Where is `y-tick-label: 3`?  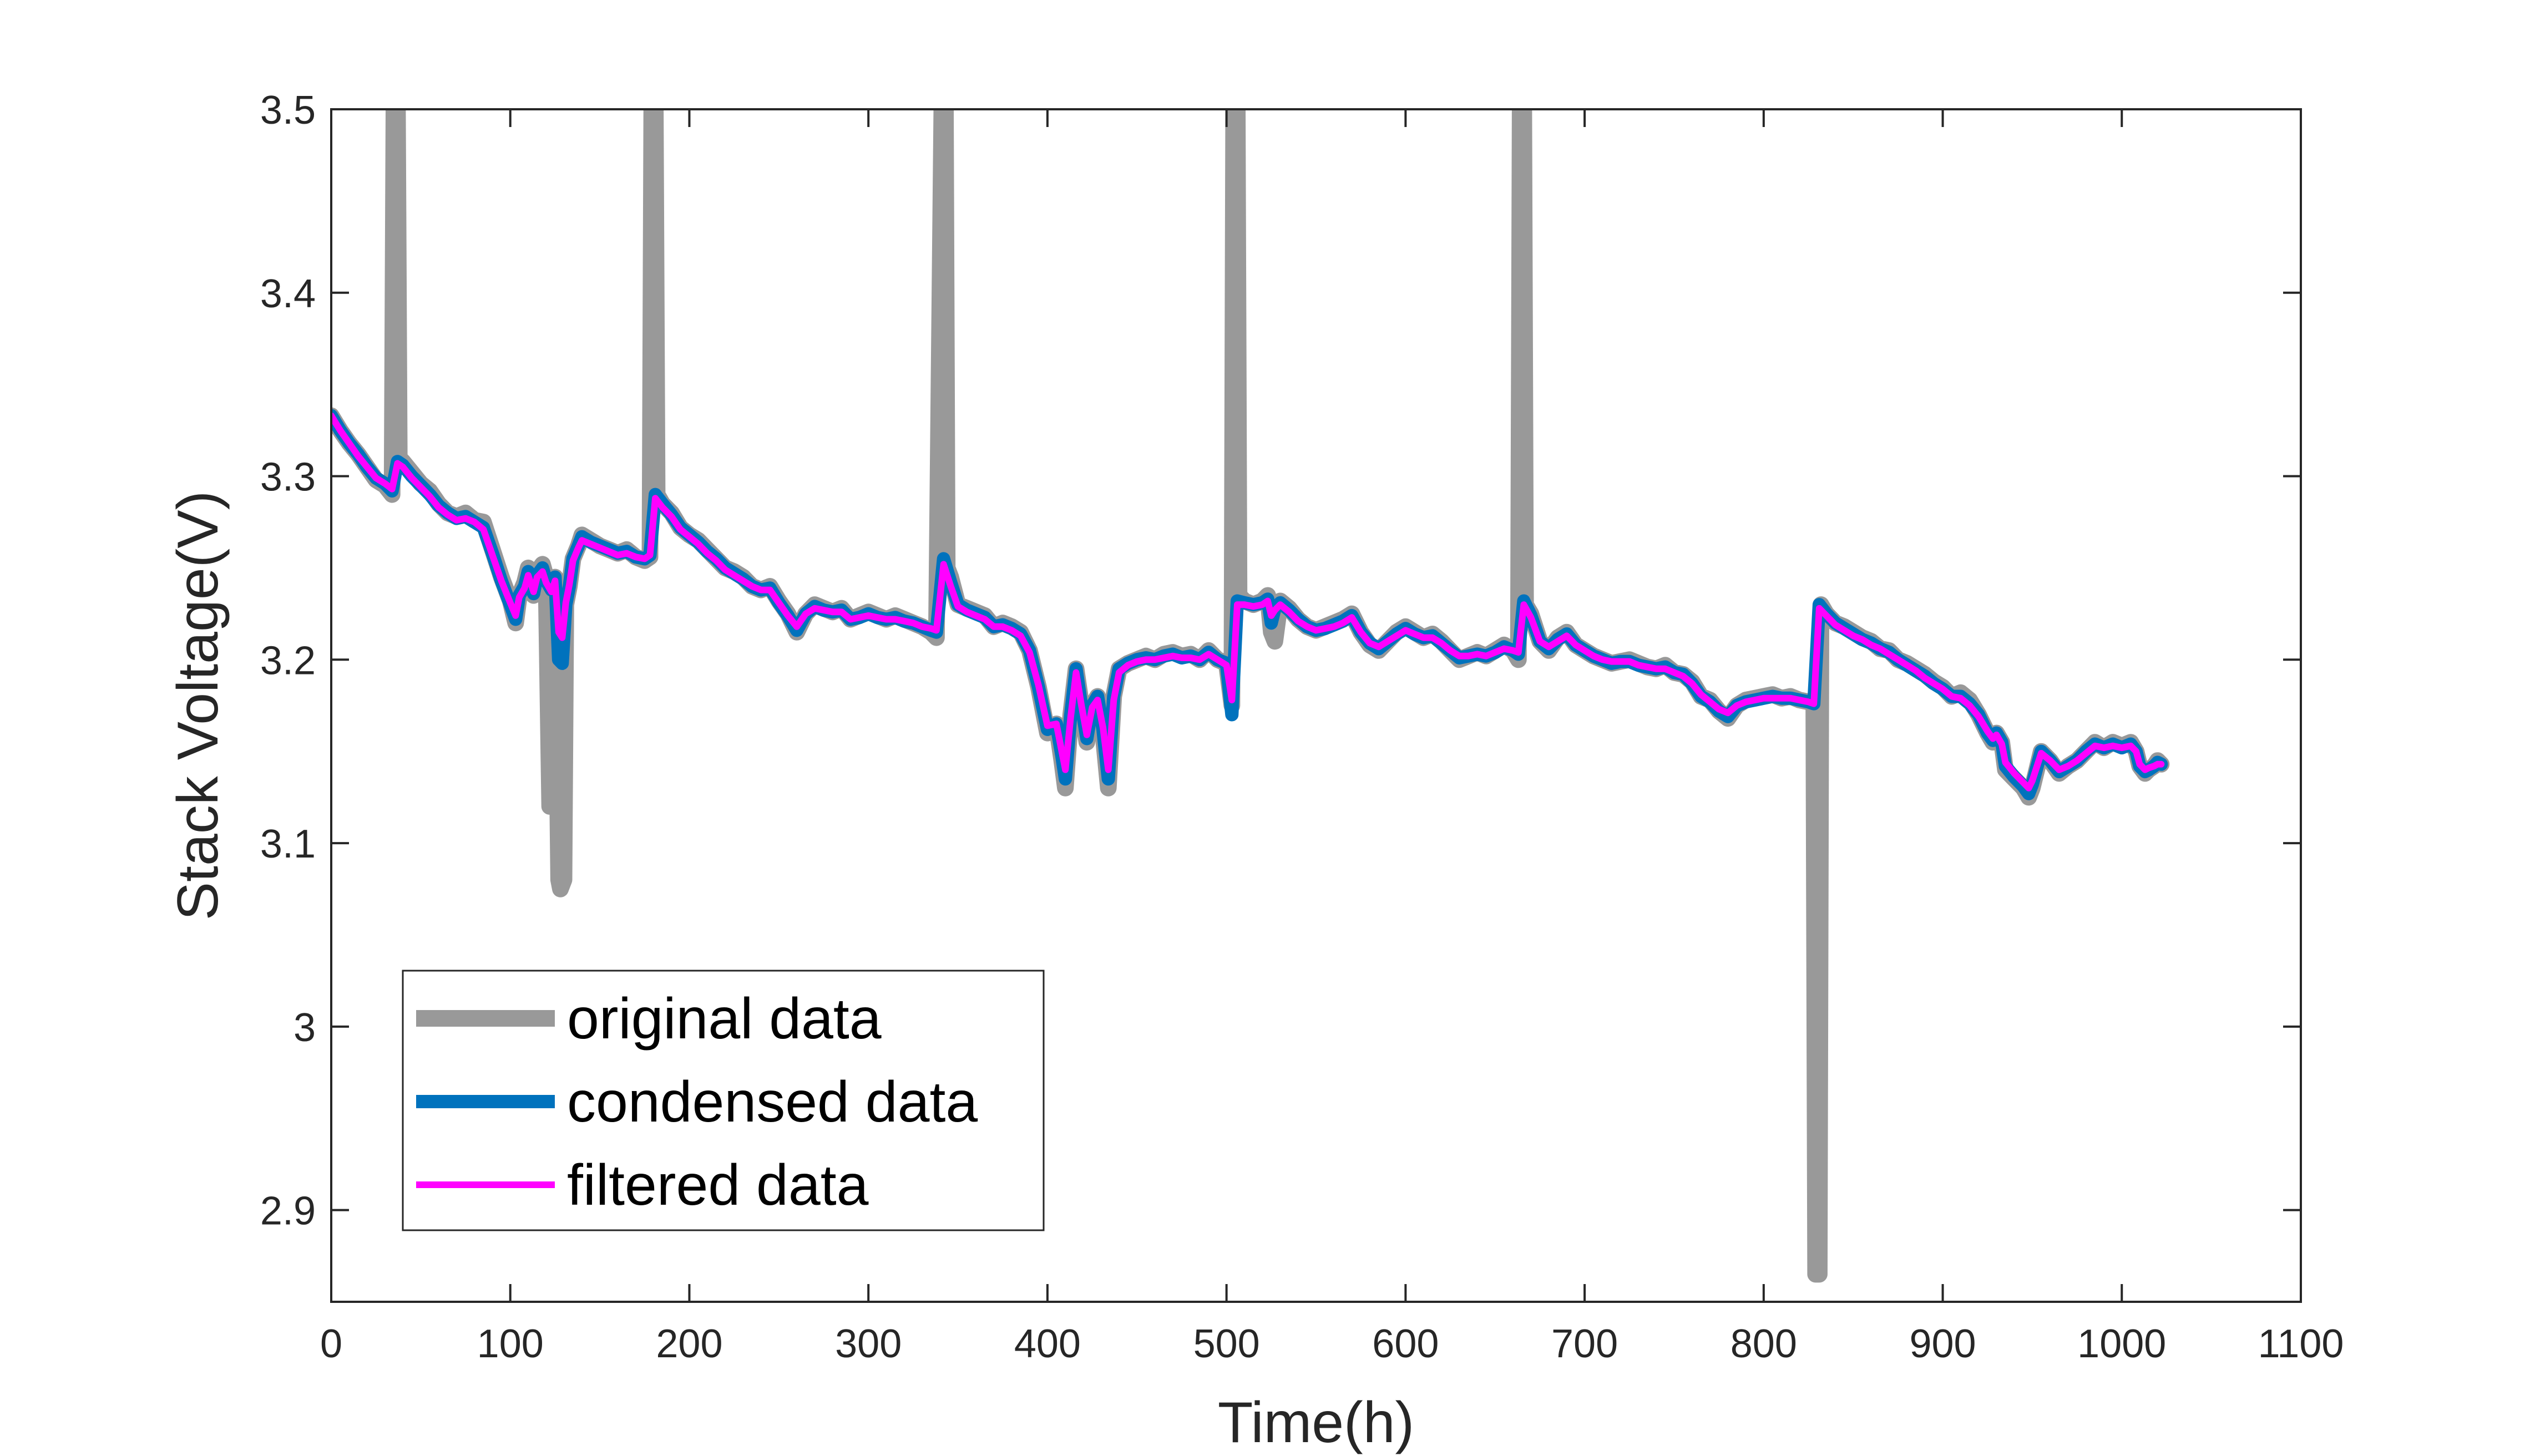
y-tick-label: 3 is located at coordinates (305, 1028).